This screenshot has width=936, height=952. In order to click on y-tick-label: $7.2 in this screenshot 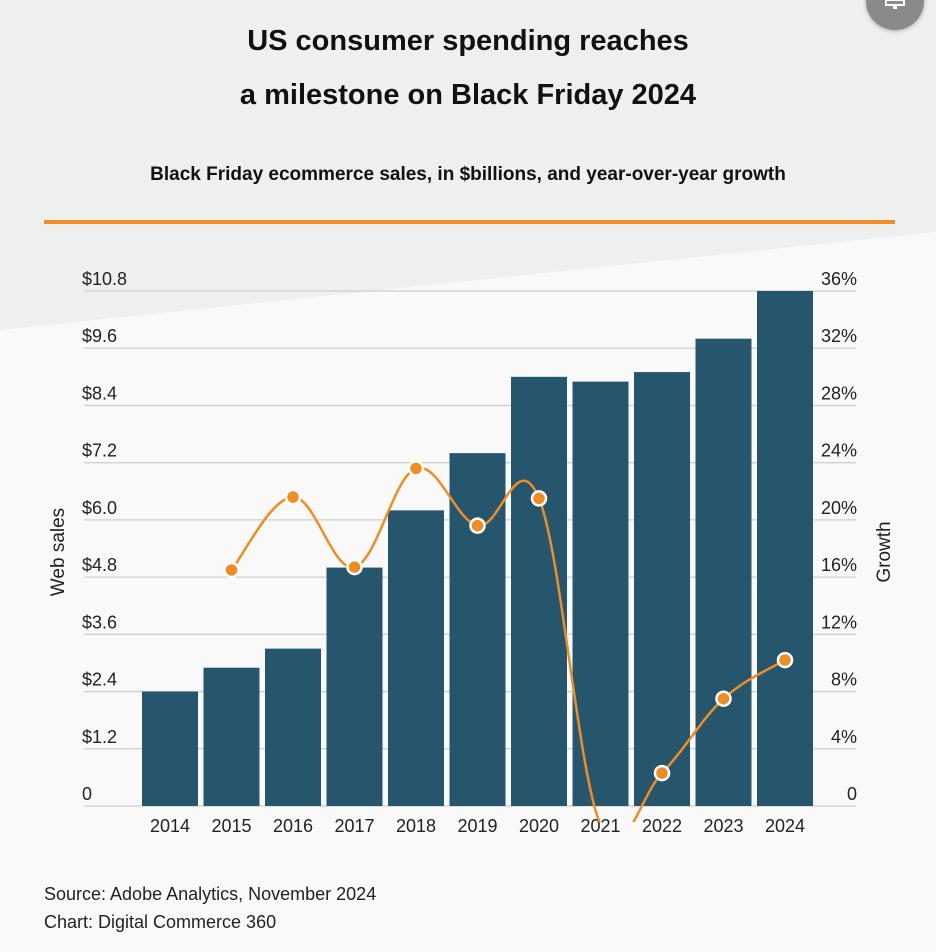, I will do `click(99, 451)`.